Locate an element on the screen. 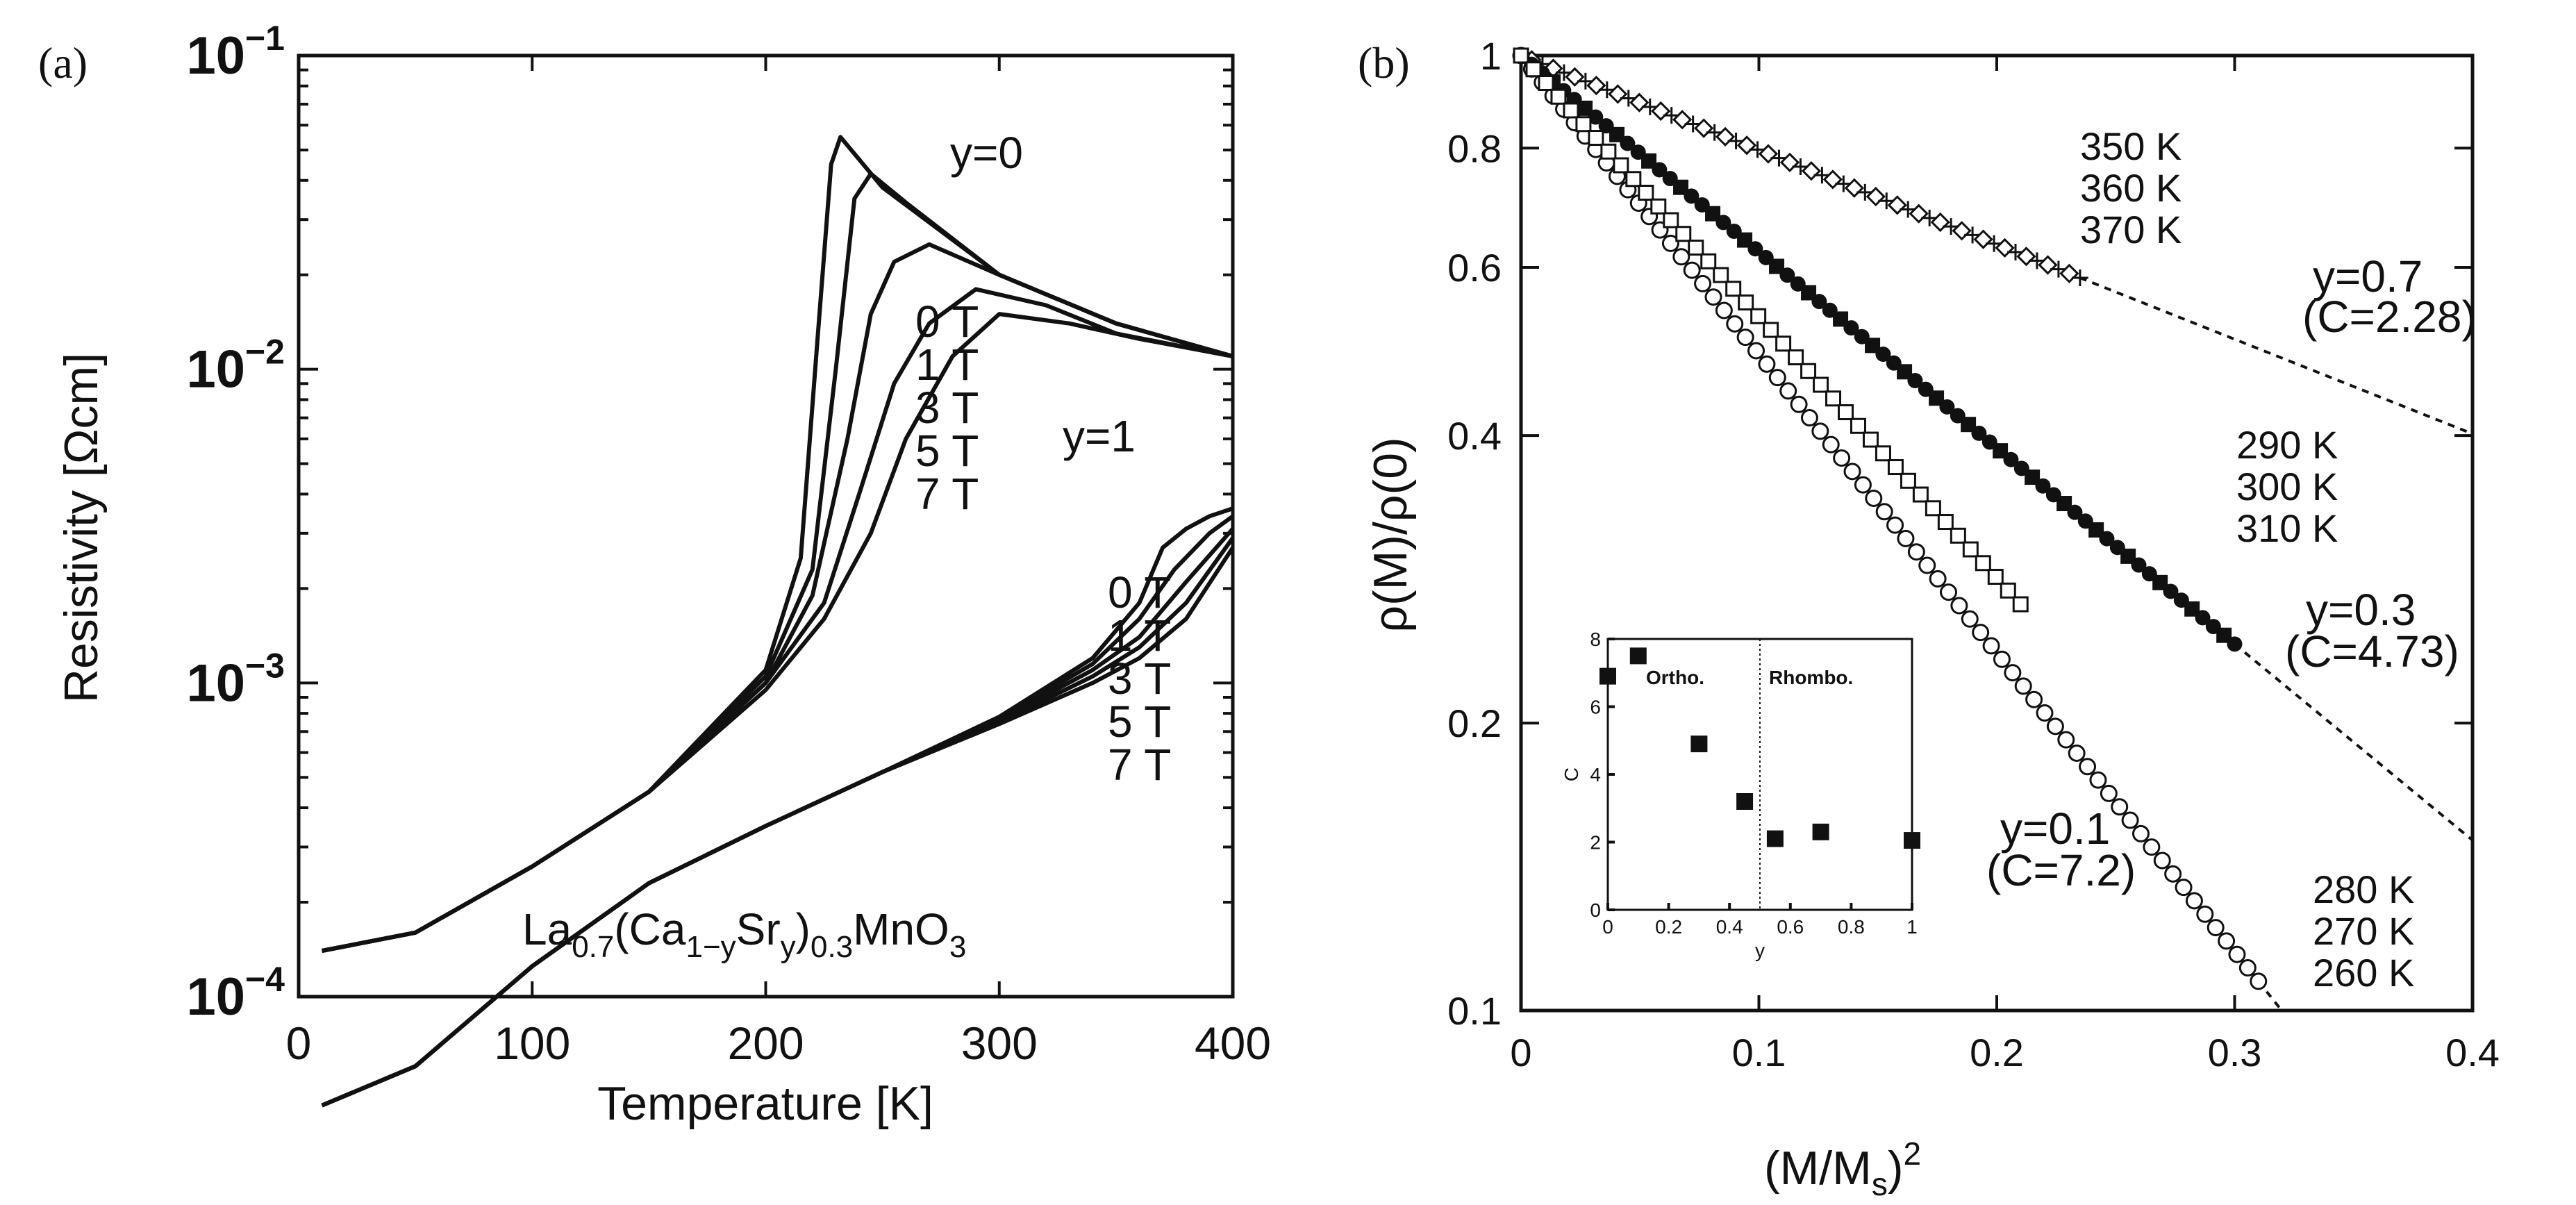 Image resolution: width=2576 pixels, height=1205 pixels. panel-a-x-axis-label: Temperature [K] is located at coordinates (765, 1103).